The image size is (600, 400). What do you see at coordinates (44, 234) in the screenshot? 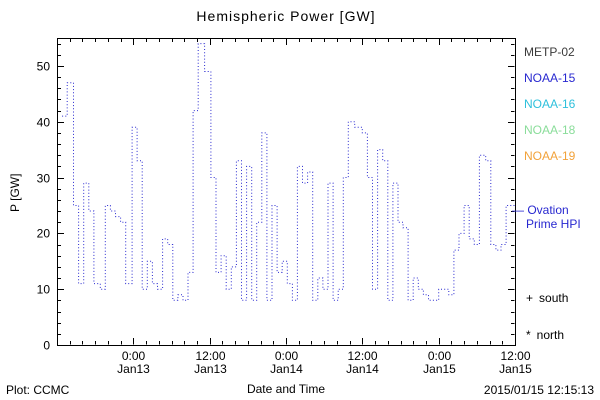
I see `y-tick-label: 20` at bounding box center [44, 234].